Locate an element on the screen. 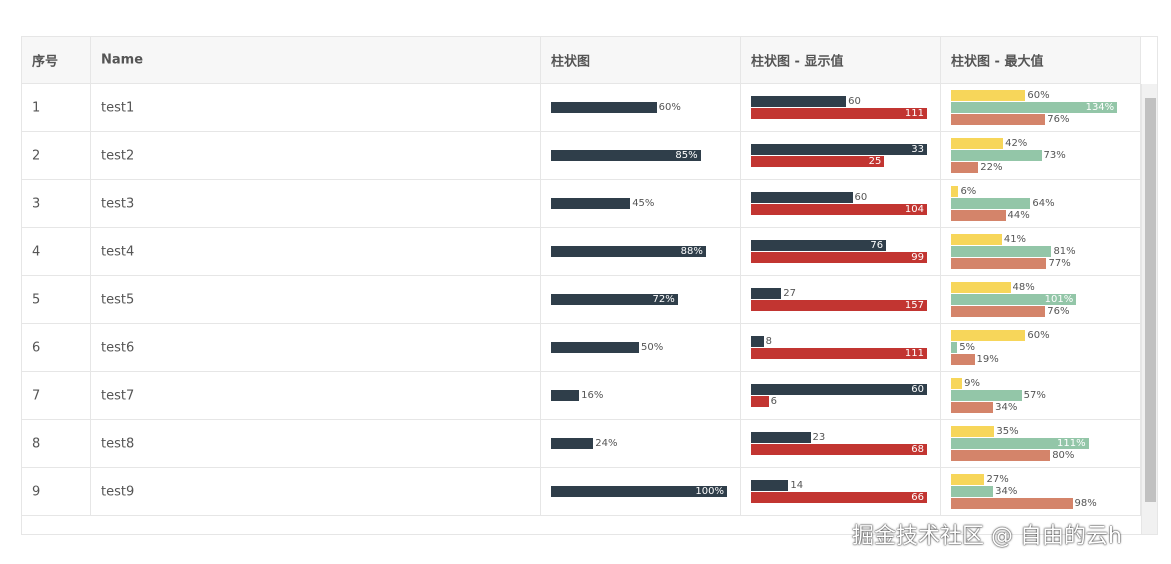 This screenshot has width=1171, height=564. table-cell: 85% is located at coordinates (641, 155).